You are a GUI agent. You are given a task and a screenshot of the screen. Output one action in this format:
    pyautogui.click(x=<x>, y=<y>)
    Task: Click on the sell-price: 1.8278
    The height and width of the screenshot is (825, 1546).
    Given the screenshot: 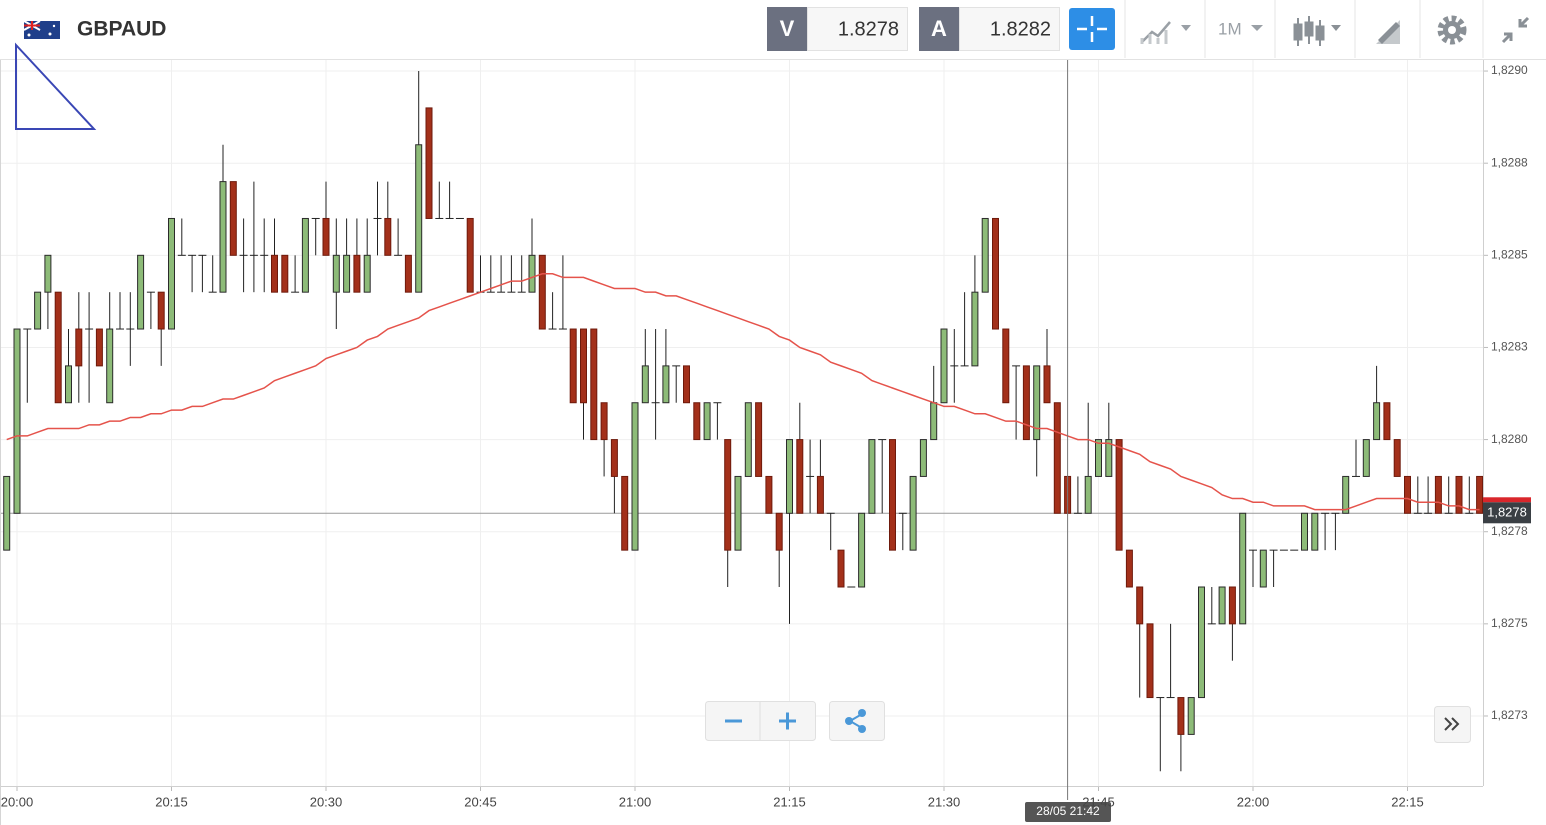 What is the action you would take?
    pyautogui.click(x=868, y=29)
    